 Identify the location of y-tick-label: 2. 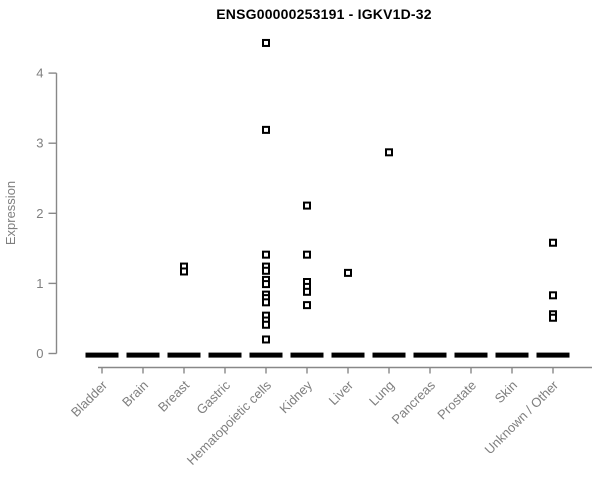
(39, 213).